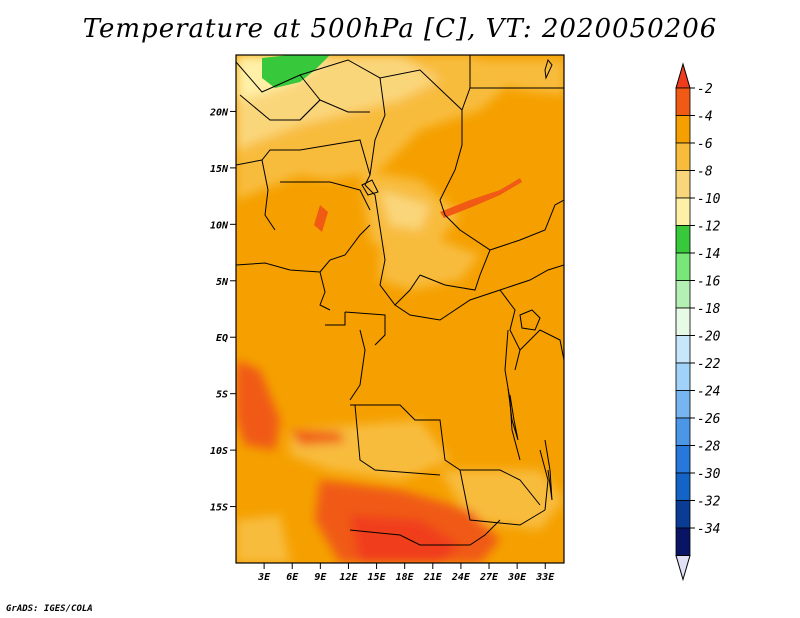 This screenshot has width=800, height=618. I want to click on colorbar-level-label: -2, so click(705, 89).